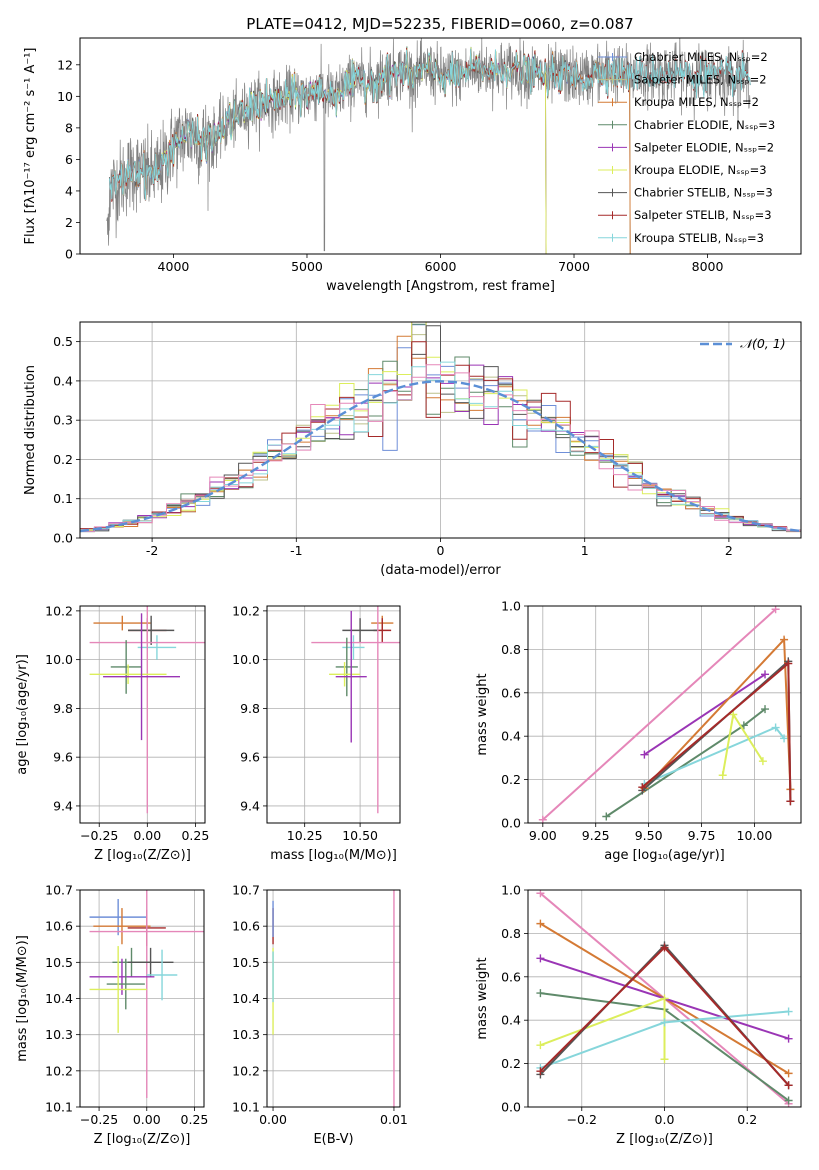 The width and height of the screenshot is (819, 1170). I want to click on x-tick-label: 2, so click(729, 550).